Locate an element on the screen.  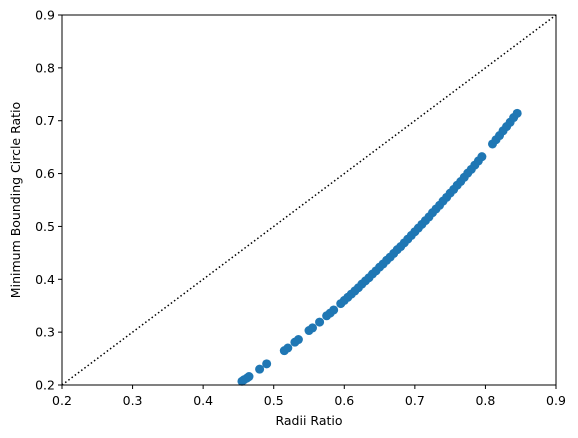
y-axis-label: Minimum Bounding Circle Ratio is located at coordinates (15, 200).